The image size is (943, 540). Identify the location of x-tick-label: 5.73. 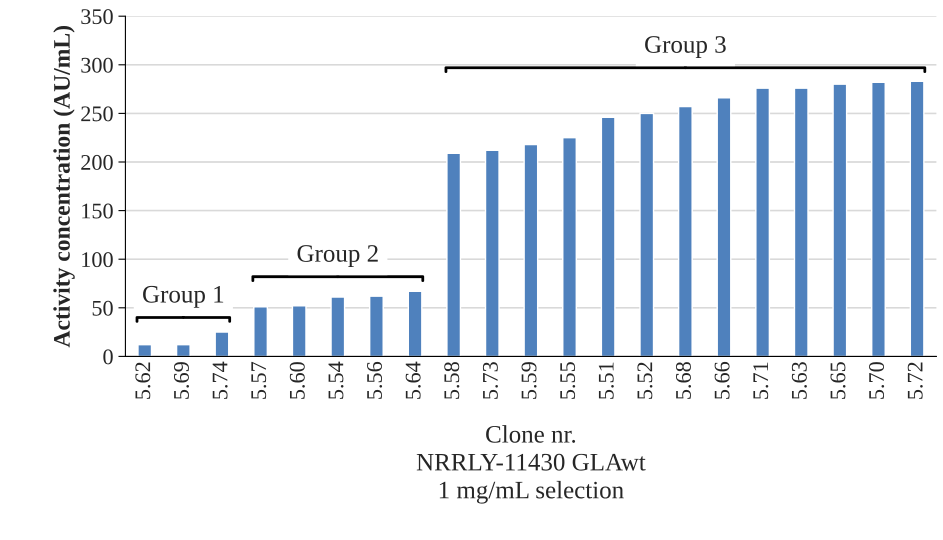
(490, 380).